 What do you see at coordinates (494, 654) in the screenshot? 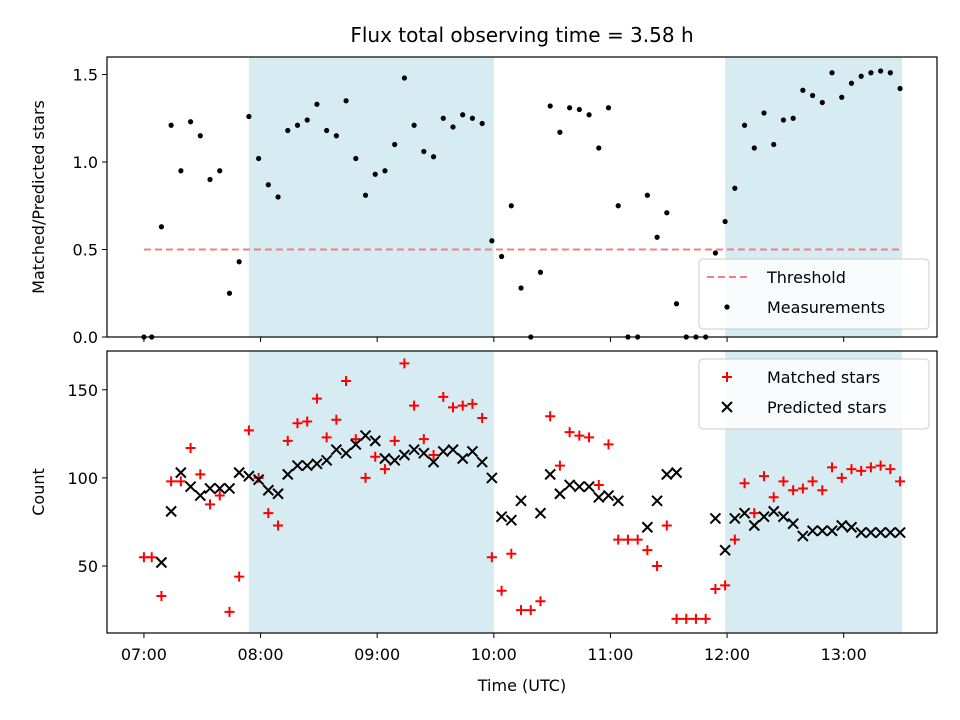
I see `x-tick-label: 10:00` at bounding box center [494, 654].